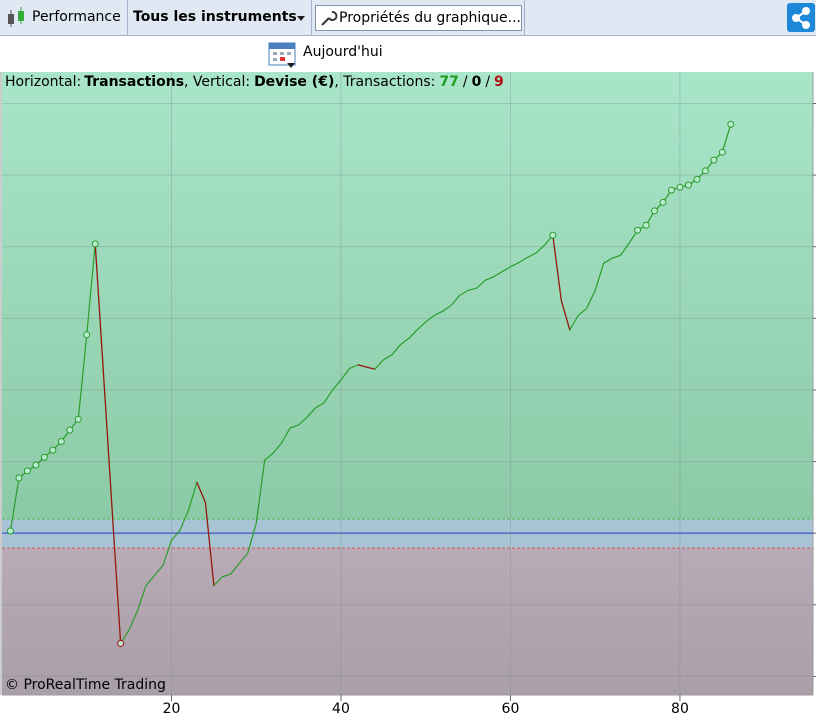 This screenshot has width=816, height=720. I want to click on dropdown-arrow, so click(301, 18).